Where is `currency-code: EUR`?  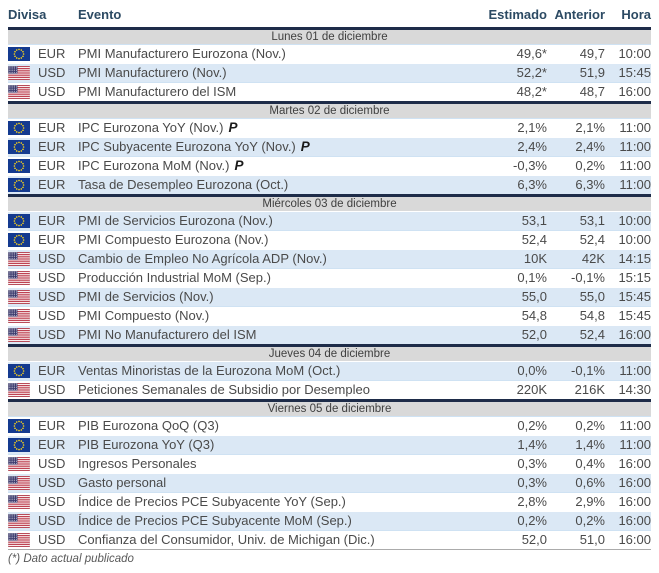 currency-code: EUR is located at coordinates (58, 127).